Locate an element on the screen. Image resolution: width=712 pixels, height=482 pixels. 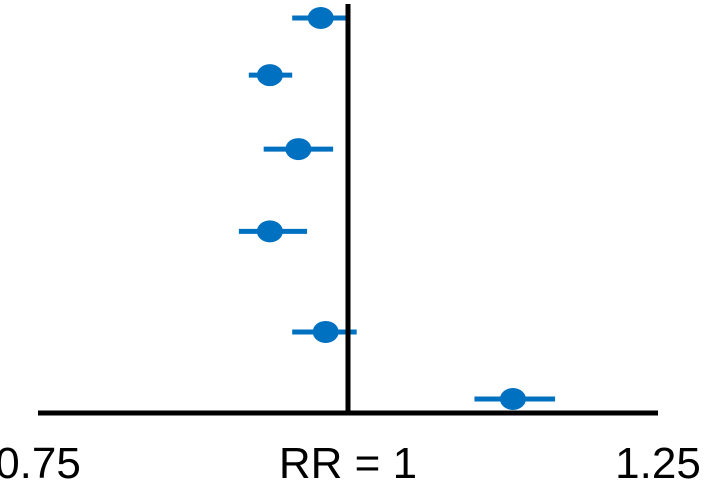
x-tick-label-2: RR = 1 is located at coordinates (348, 460).